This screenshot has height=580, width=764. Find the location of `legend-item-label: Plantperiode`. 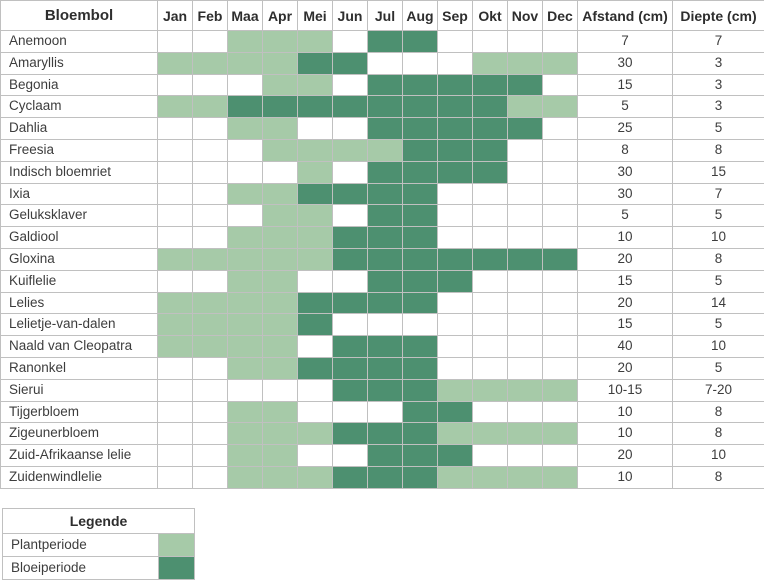

legend-item-label: Plantperiode is located at coordinates (80, 545).